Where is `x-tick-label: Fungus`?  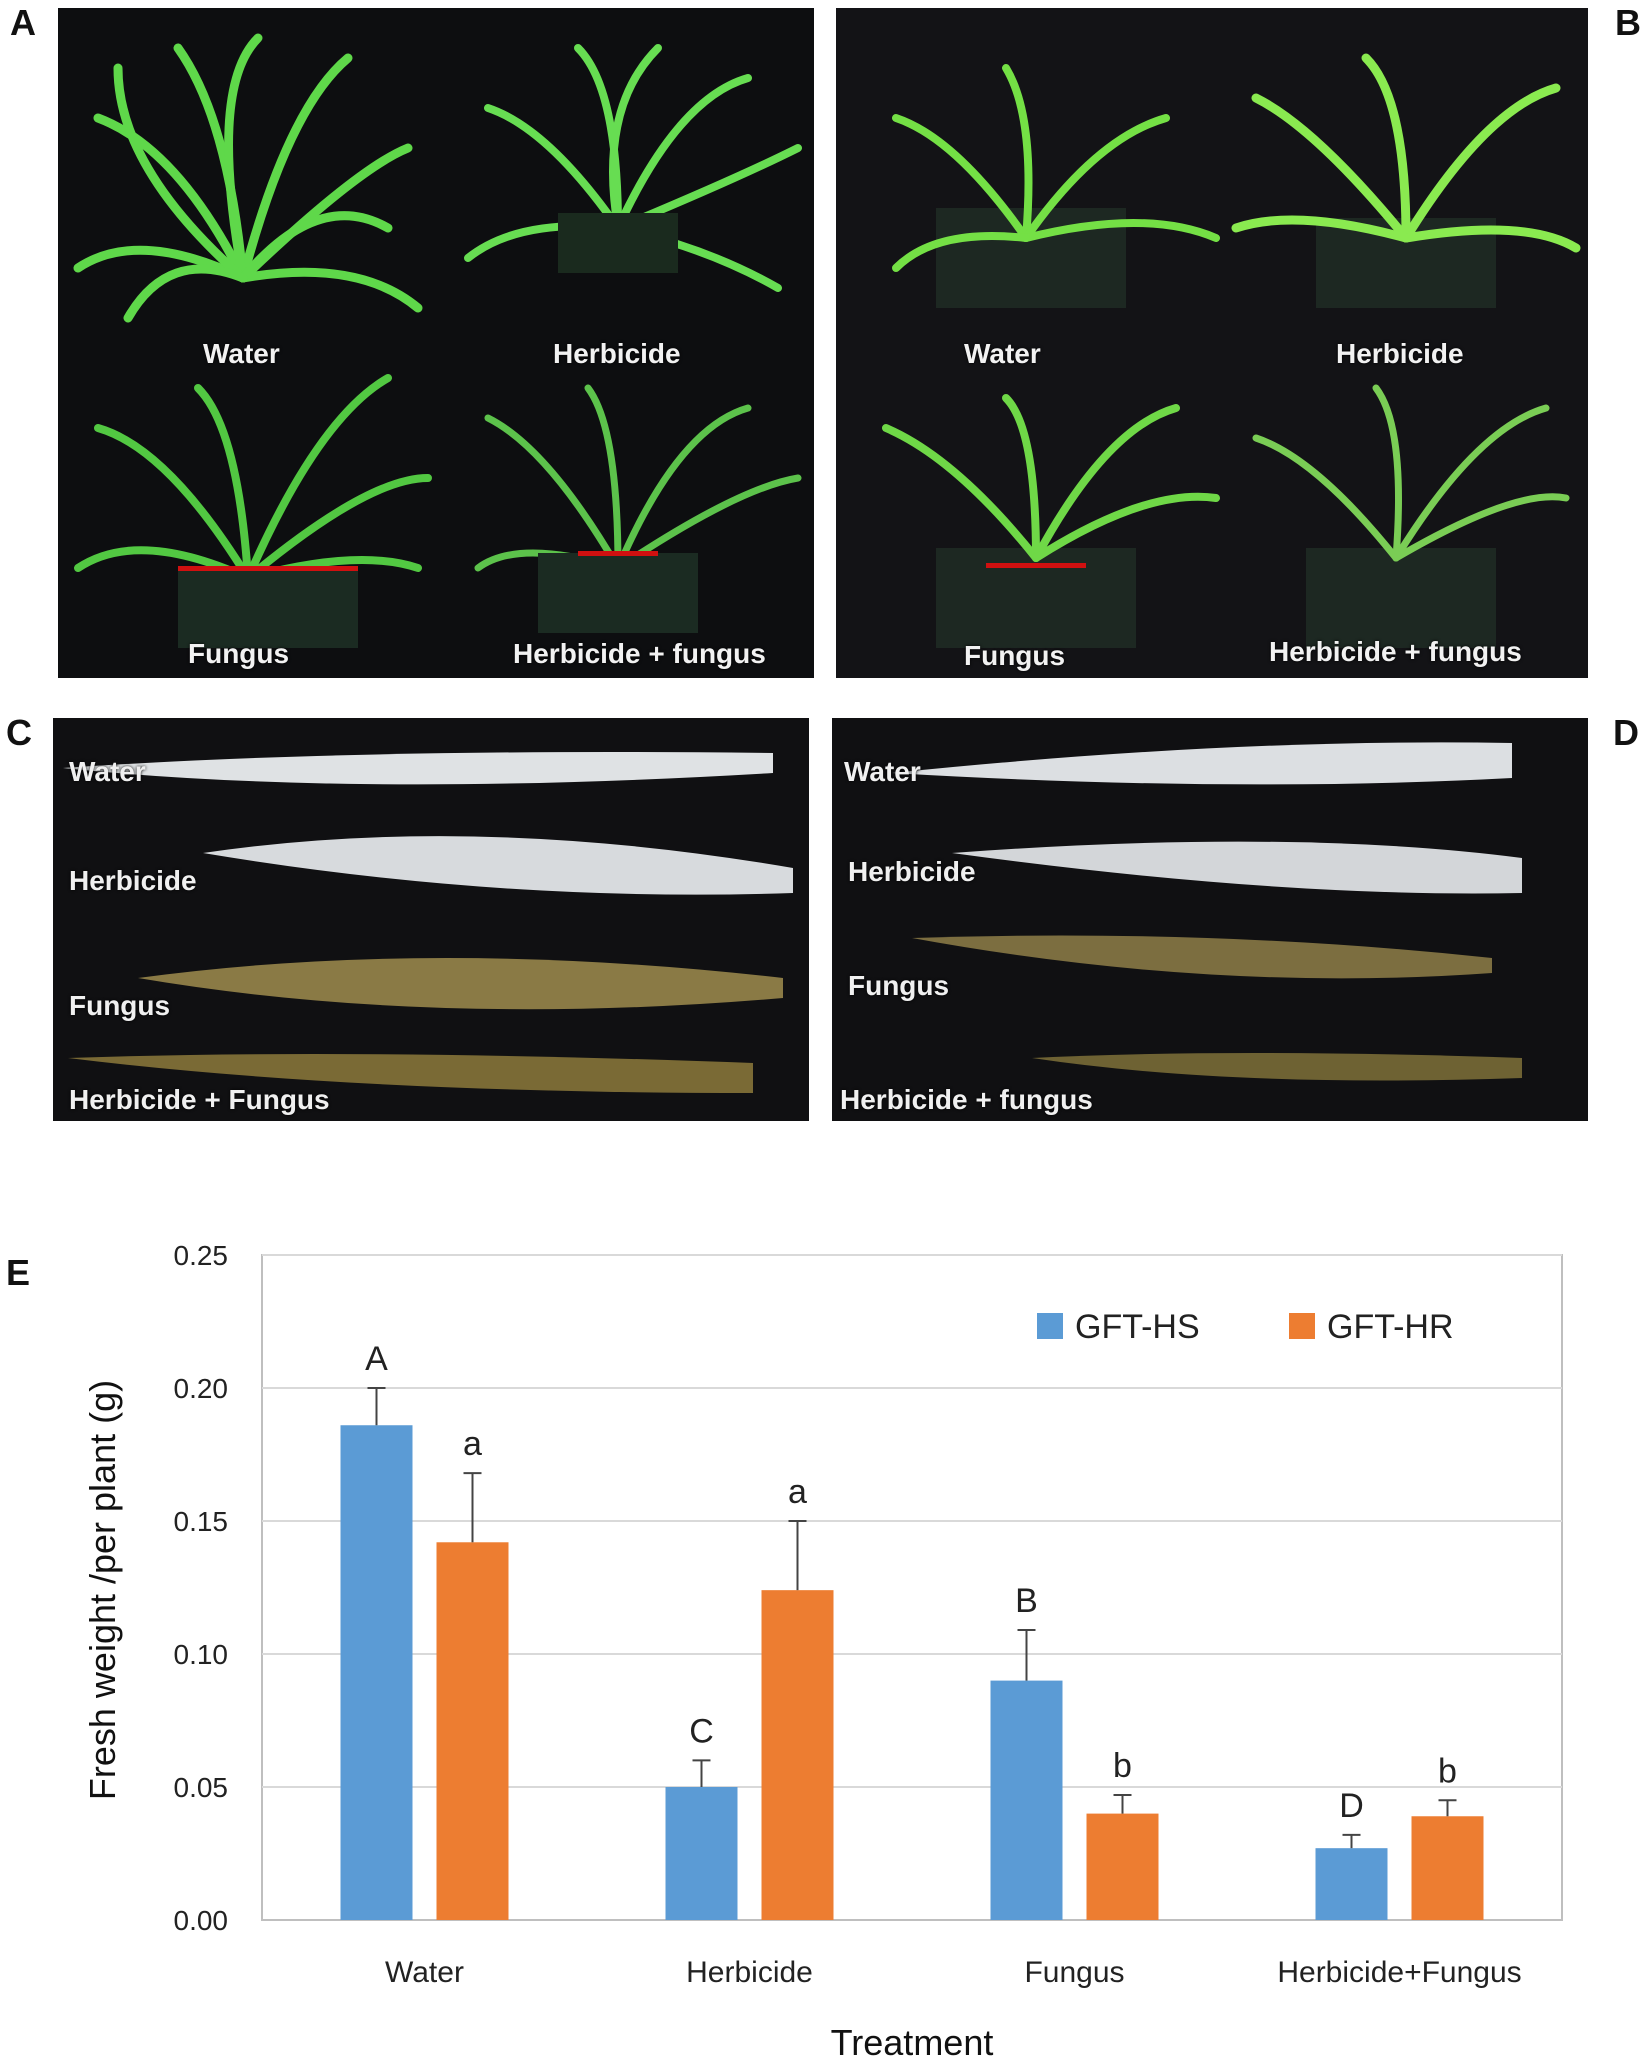
x-tick-label: Fungus is located at coordinates (1074, 1972).